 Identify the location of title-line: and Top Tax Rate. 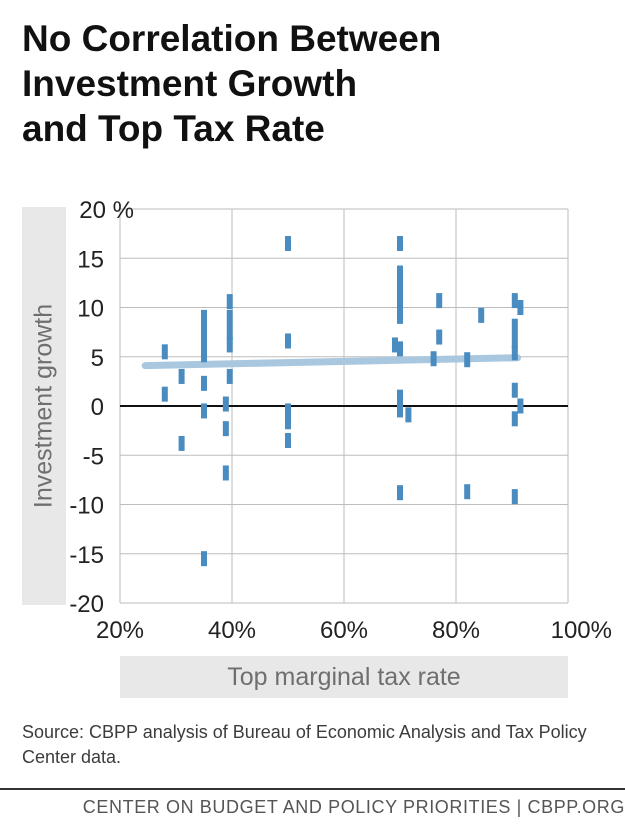
(173, 128).